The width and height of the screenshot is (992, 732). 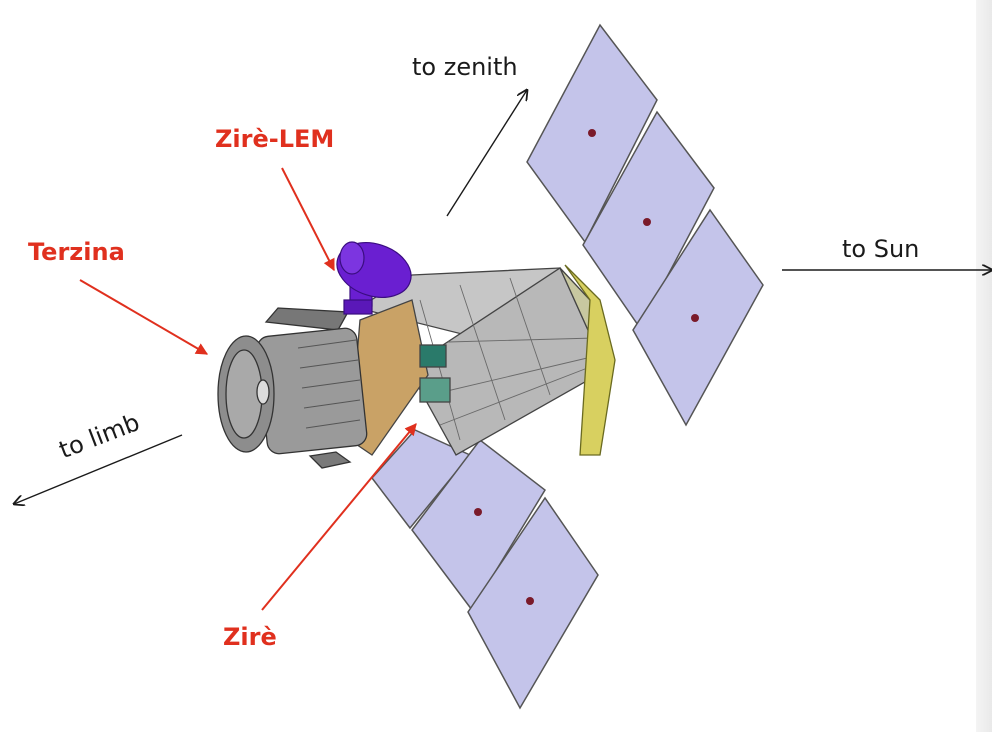 What do you see at coordinates (339, 517) in the screenshot?
I see `zire-callout` at bounding box center [339, 517].